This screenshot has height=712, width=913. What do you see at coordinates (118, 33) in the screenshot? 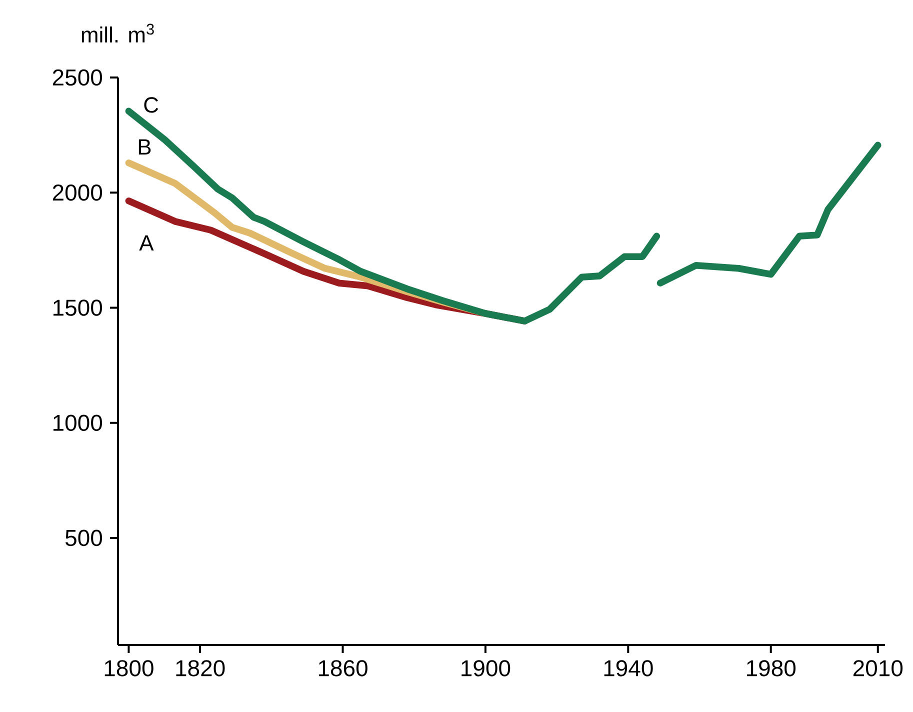
I see `y-axis-title: mill. m$^{3}$` at bounding box center [118, 33].